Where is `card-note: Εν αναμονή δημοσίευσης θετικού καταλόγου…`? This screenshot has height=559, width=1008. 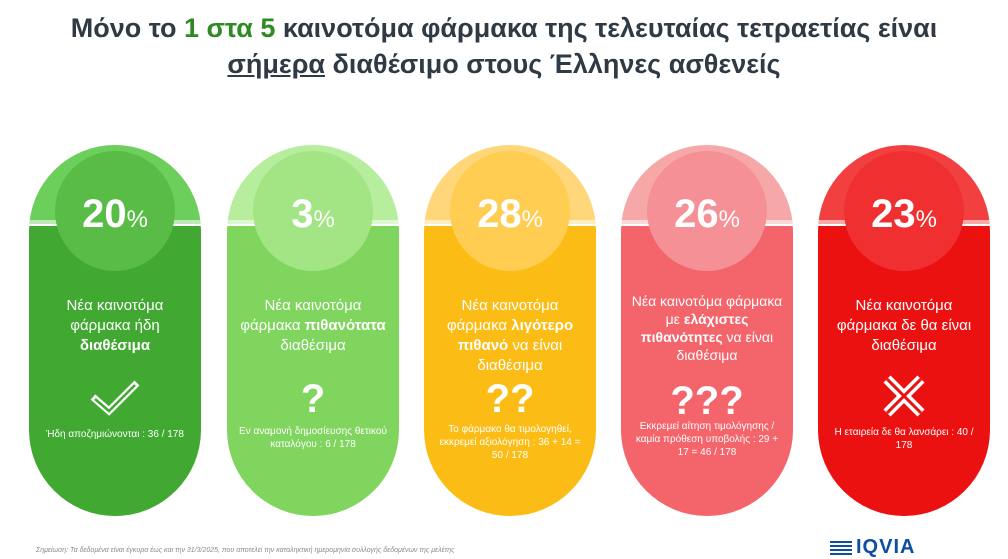
card-note: Εν αναμονή δημοσίευσης θετικού καταλόγου… is located at coordinates (313, 438).